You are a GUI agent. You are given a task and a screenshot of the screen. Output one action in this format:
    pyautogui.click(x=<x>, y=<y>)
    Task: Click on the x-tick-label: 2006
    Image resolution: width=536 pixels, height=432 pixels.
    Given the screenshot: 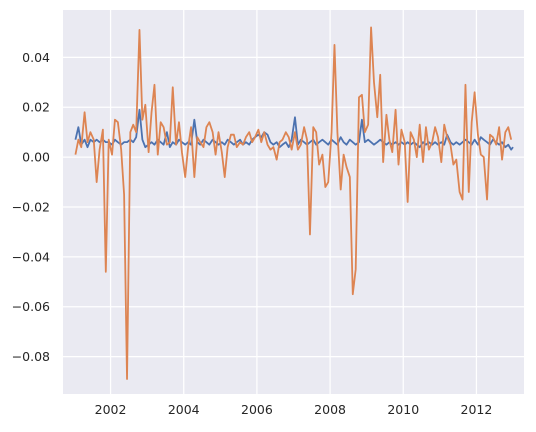 What is the action you would take?
    pyautogui.click(x=257, y=409)
    